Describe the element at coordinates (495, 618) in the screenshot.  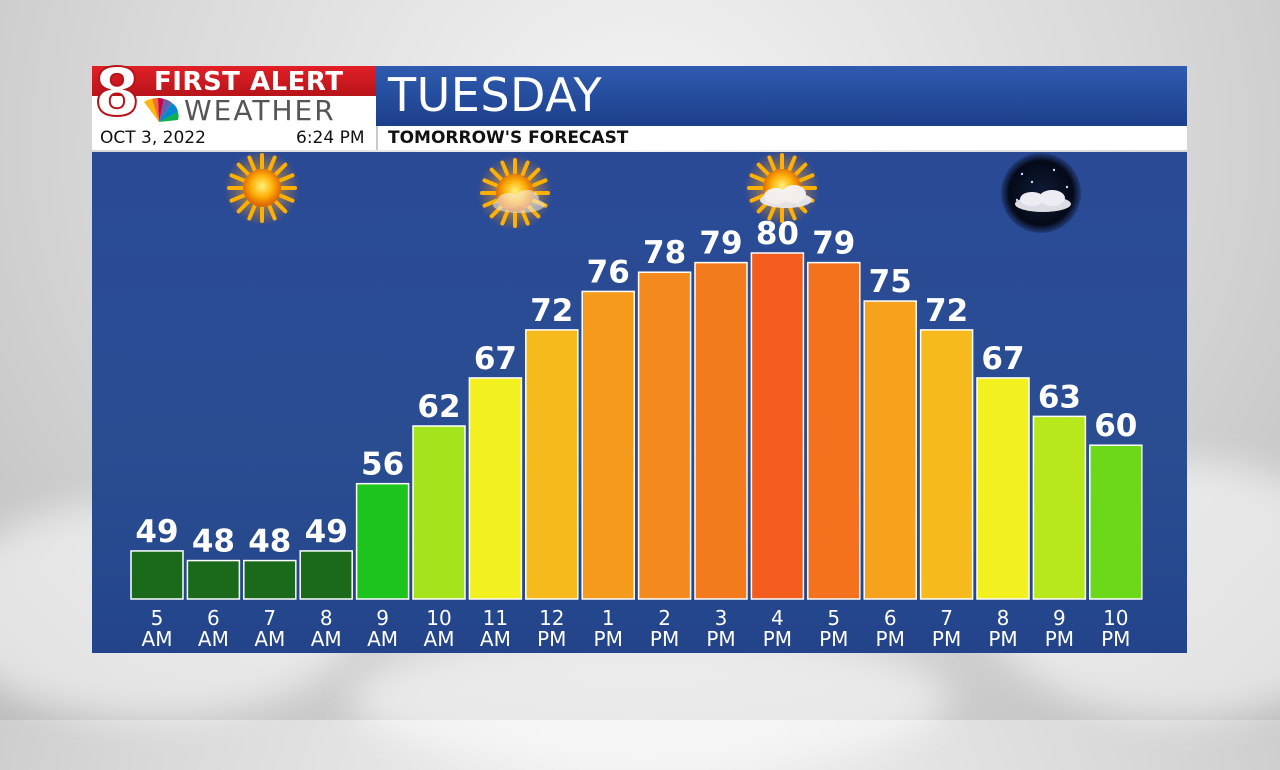
I see `hour-tick-label: 11` at that location.